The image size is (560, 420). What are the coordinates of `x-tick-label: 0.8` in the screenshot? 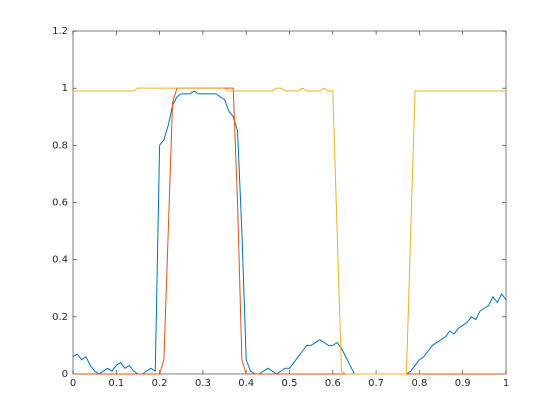 It's located at (419, 383).